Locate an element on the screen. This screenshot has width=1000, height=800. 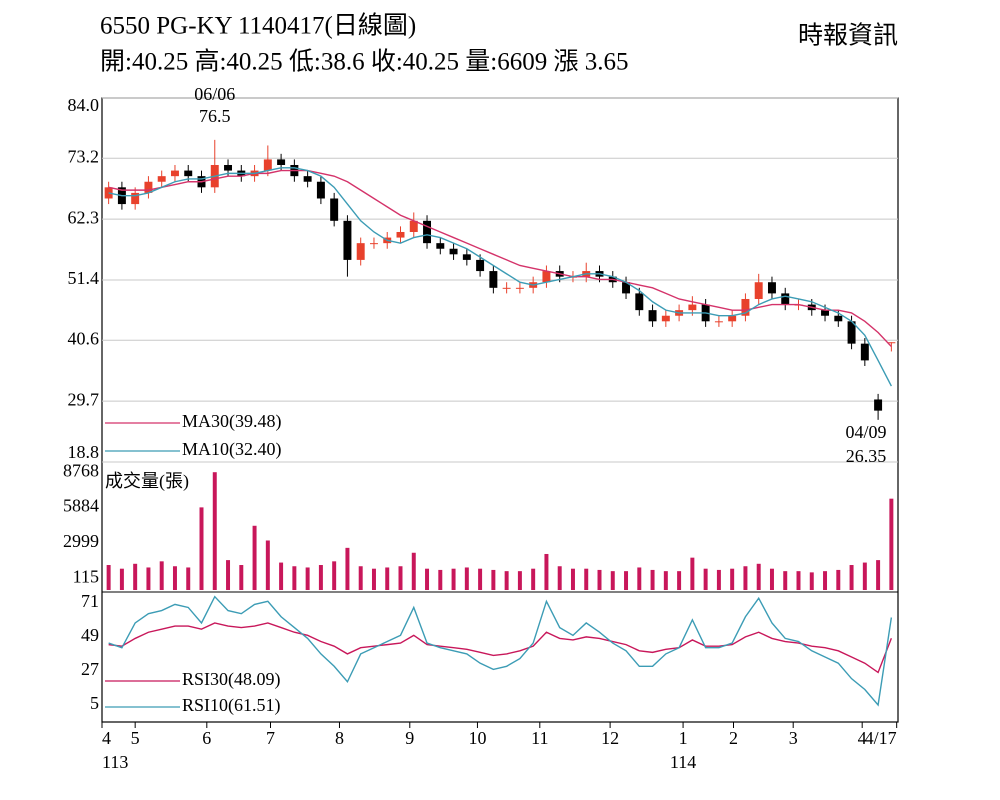
x-tick-label: 6 is located at coordinates (206, 738).